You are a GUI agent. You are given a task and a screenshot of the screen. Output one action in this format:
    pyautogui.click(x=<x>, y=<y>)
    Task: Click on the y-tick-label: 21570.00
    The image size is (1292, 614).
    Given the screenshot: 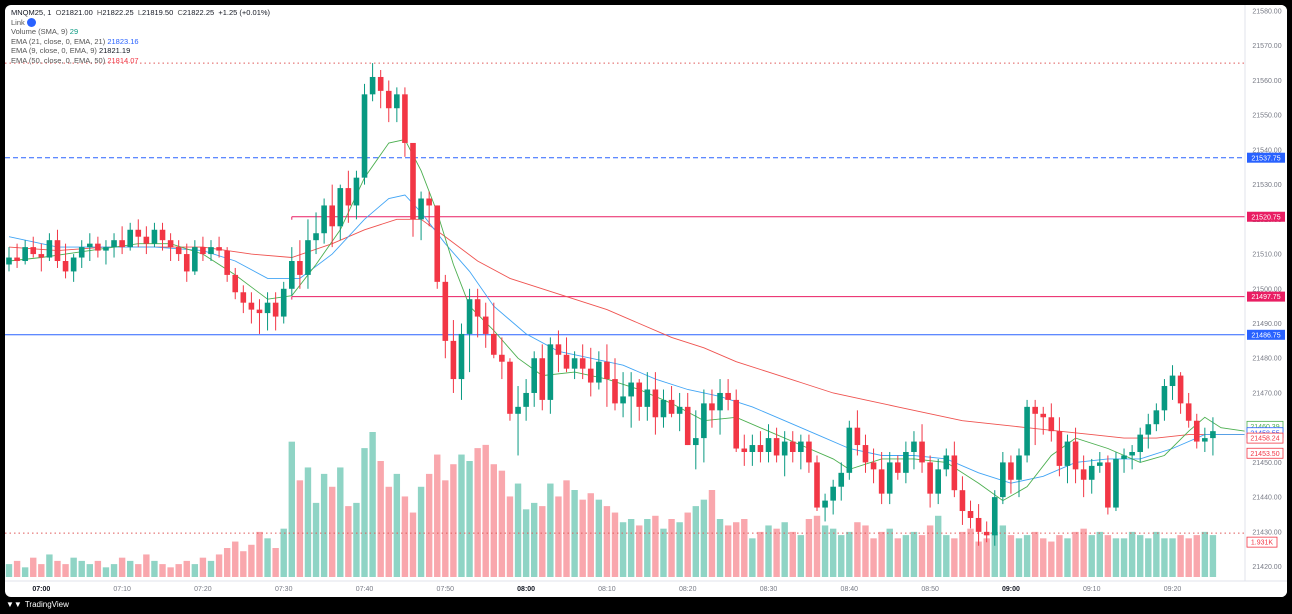 What is the action you would take?
    pyautogui.click(x=1266, y=46)
    